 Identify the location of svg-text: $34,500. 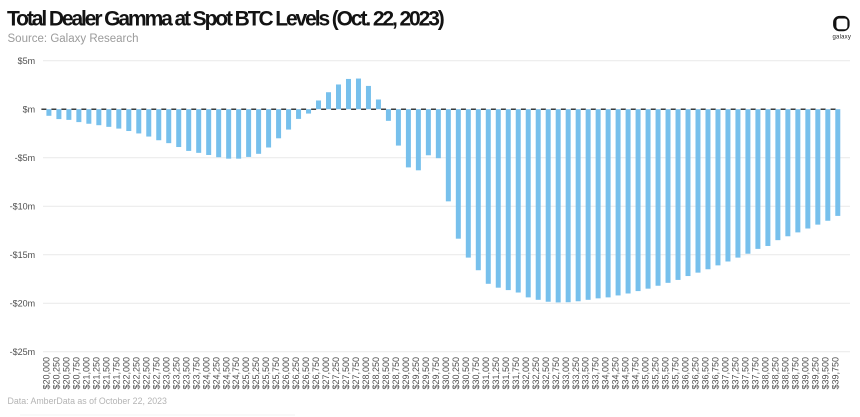
(626, 373).